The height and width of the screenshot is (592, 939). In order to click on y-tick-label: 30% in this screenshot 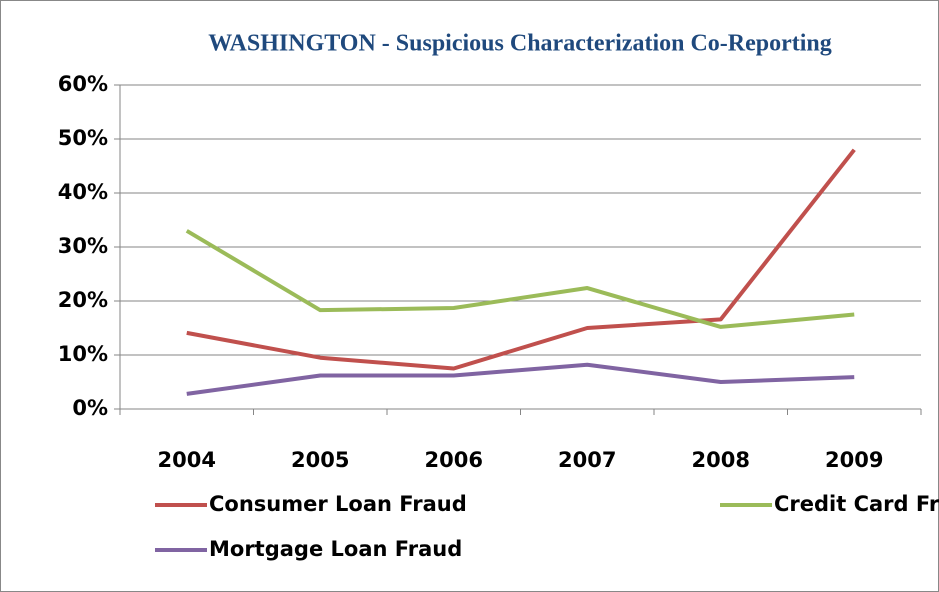, I will do `click(83, 246)`.